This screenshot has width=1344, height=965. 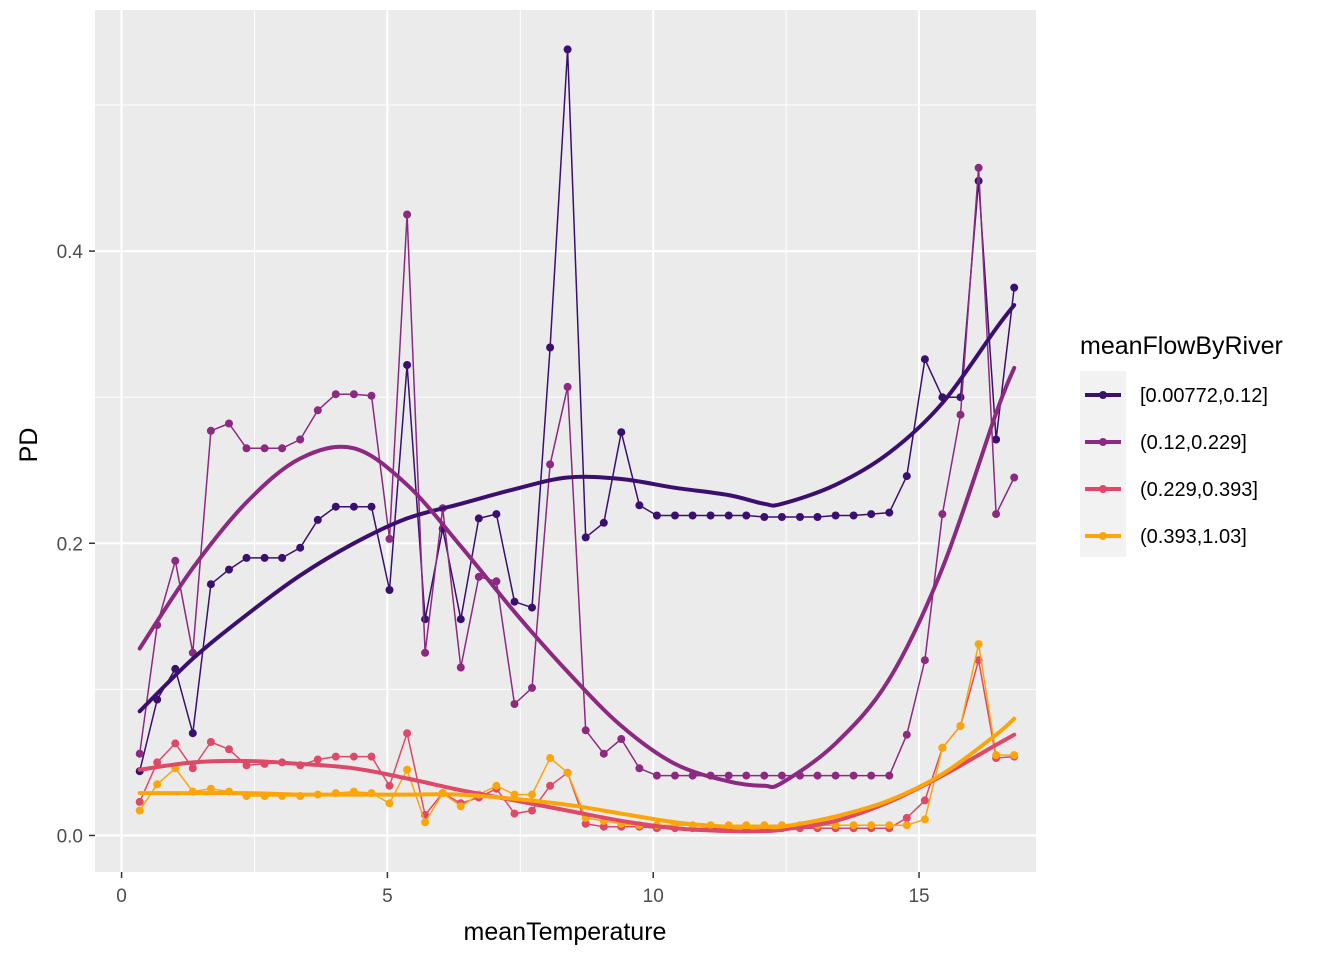 What do you see at coordinates (918, 896) in the screenshot?
I see `x-tick-label: 15` at bounding box center [918, 896].